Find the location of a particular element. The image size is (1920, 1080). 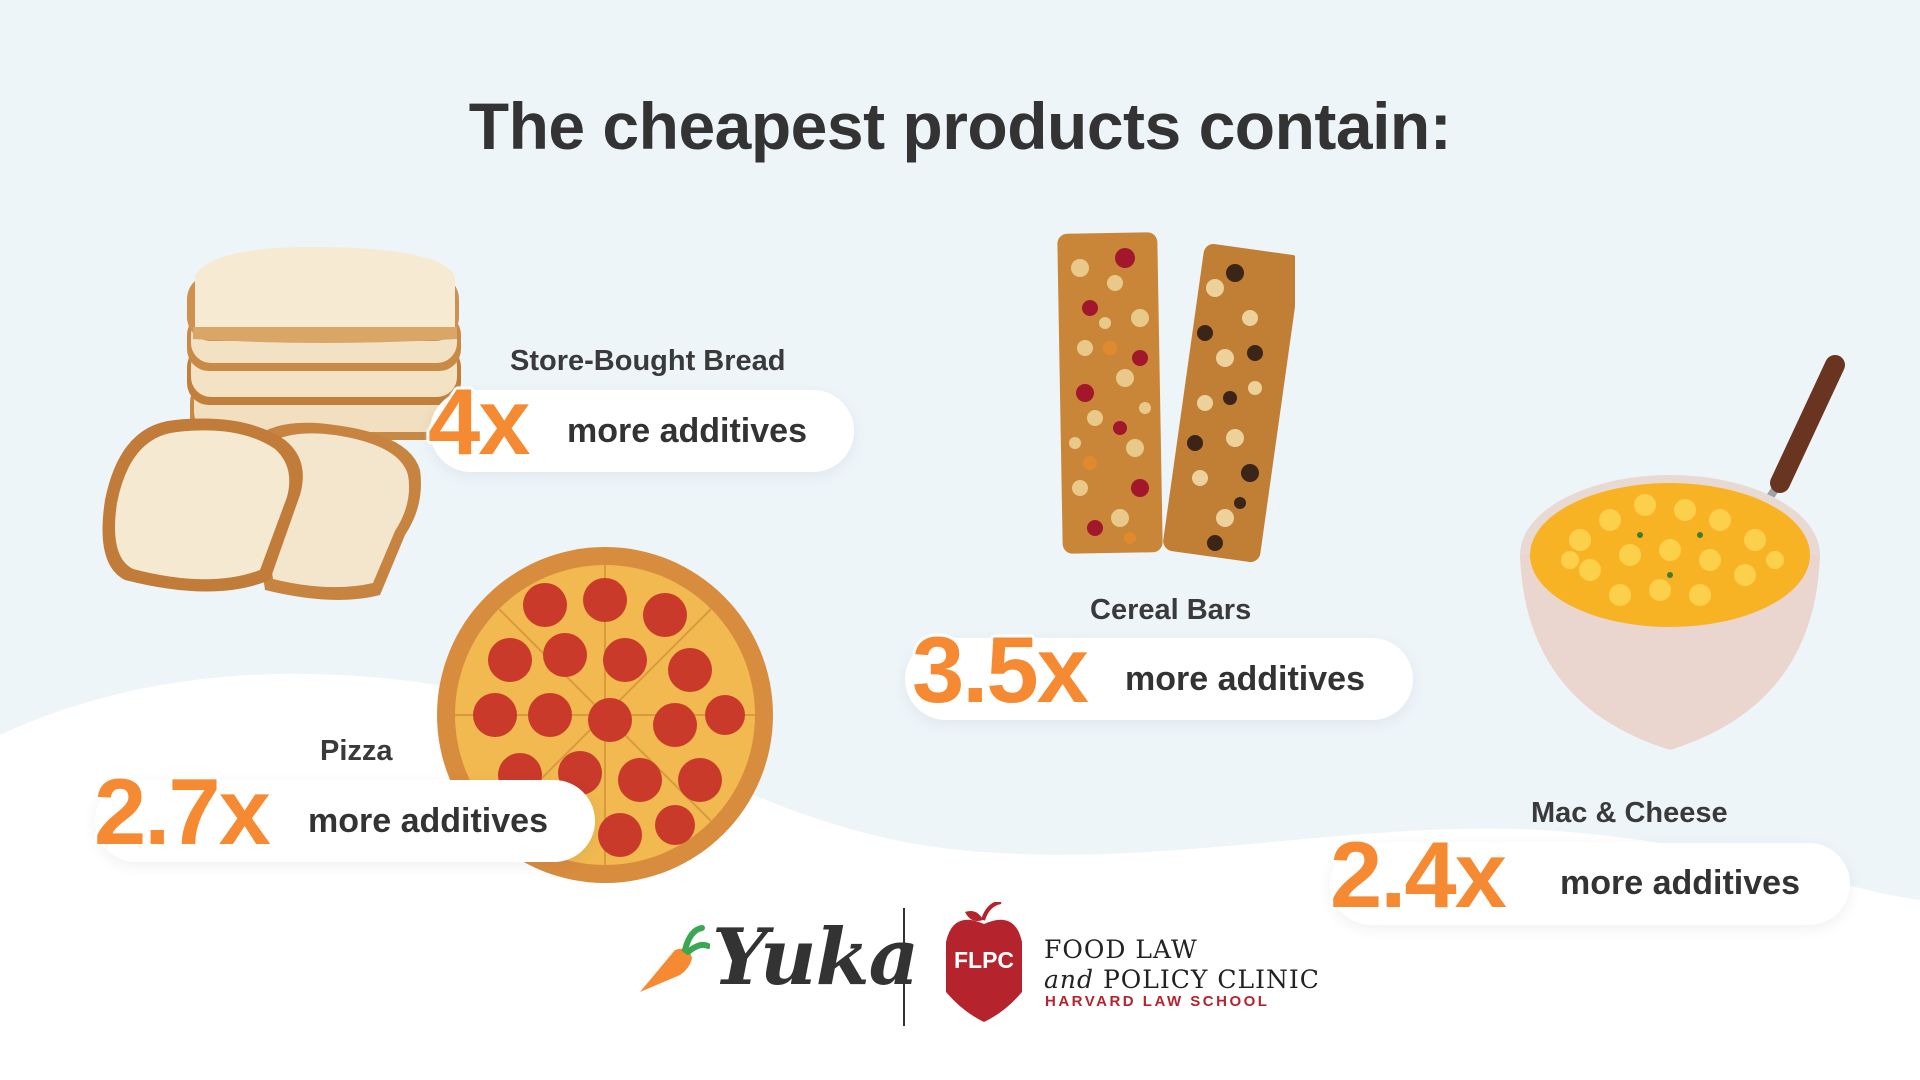

flpc-line-1: FOOD LAW is located at coordinates (1121, 949).